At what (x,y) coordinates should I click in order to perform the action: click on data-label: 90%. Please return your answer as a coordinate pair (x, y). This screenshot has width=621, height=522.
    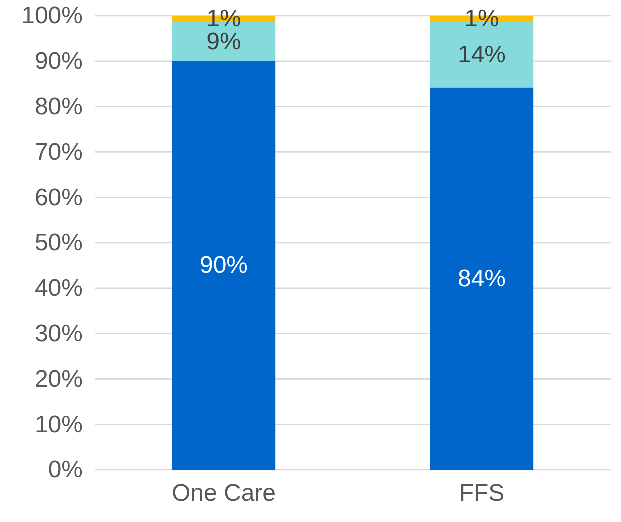
    Looking at the image, I should click on (224, 266).